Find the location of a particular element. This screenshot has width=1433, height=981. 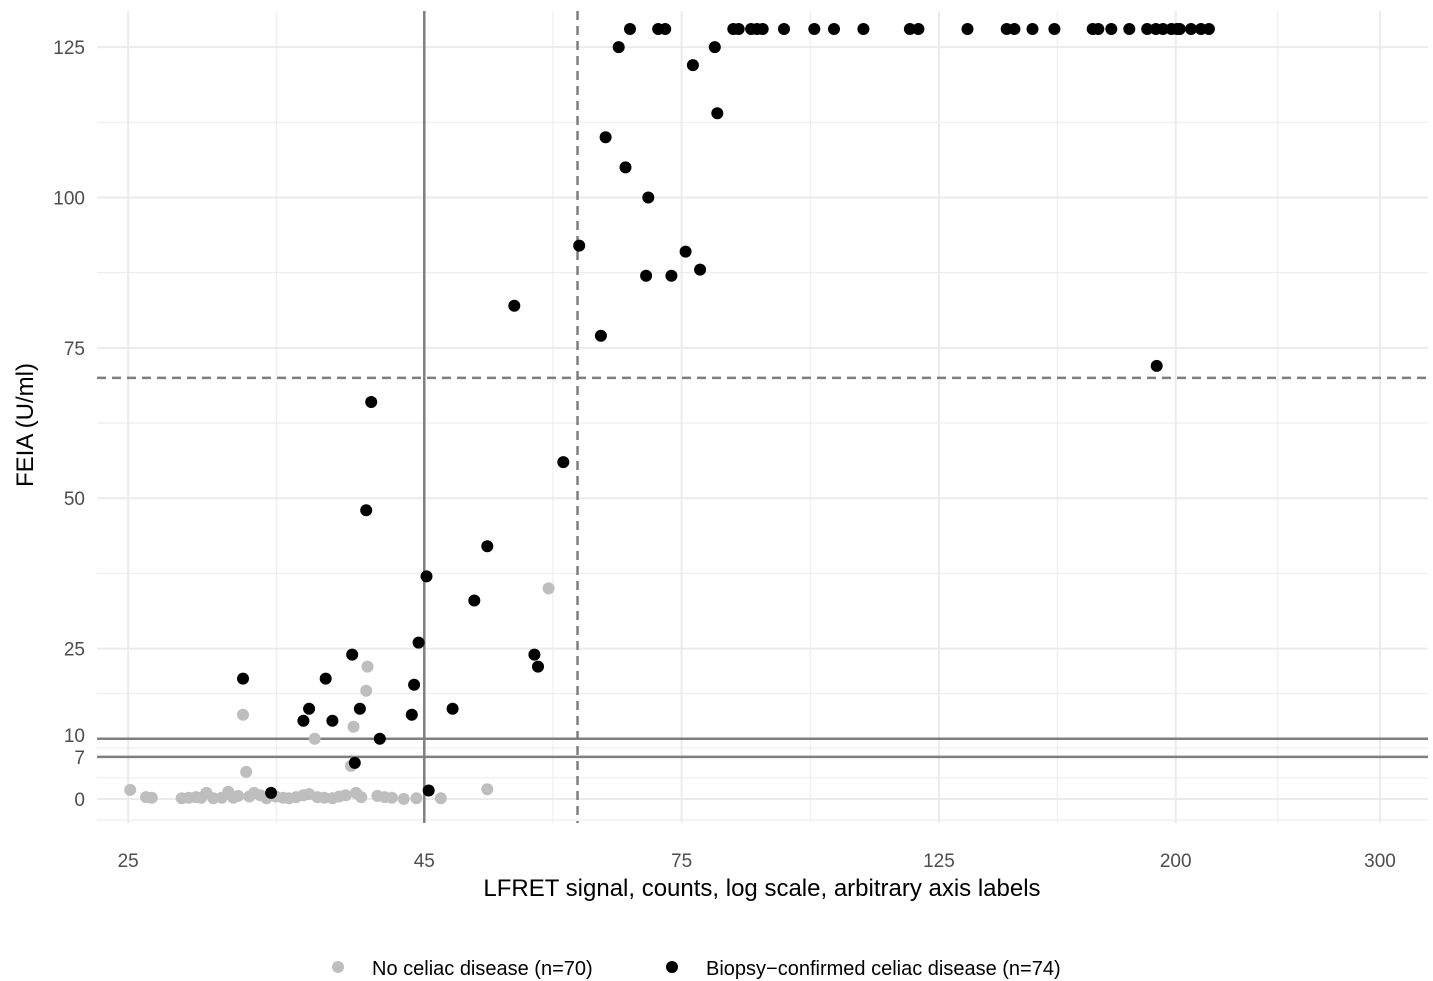

x-tick-label: 300 is located at coordinates (1380, 861).